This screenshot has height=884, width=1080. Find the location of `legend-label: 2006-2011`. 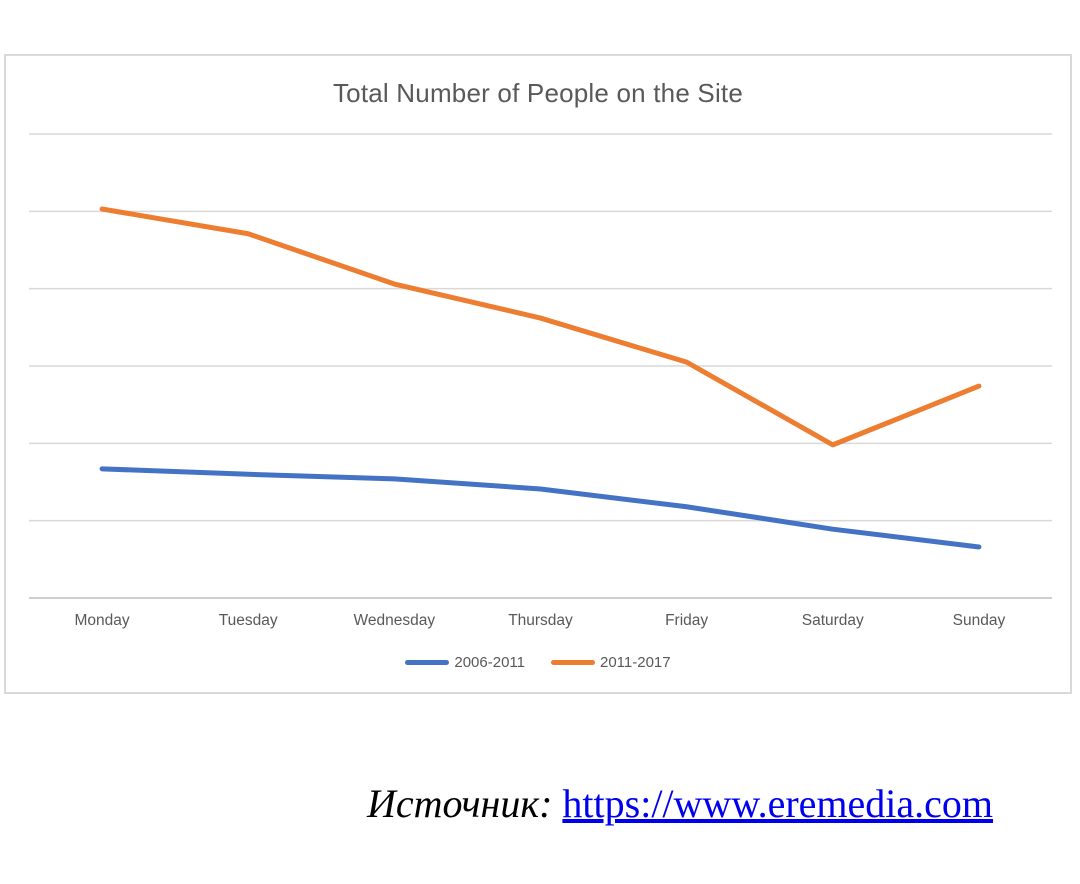

legend-label: 2006-2011 is located at coordinates (489, 662).